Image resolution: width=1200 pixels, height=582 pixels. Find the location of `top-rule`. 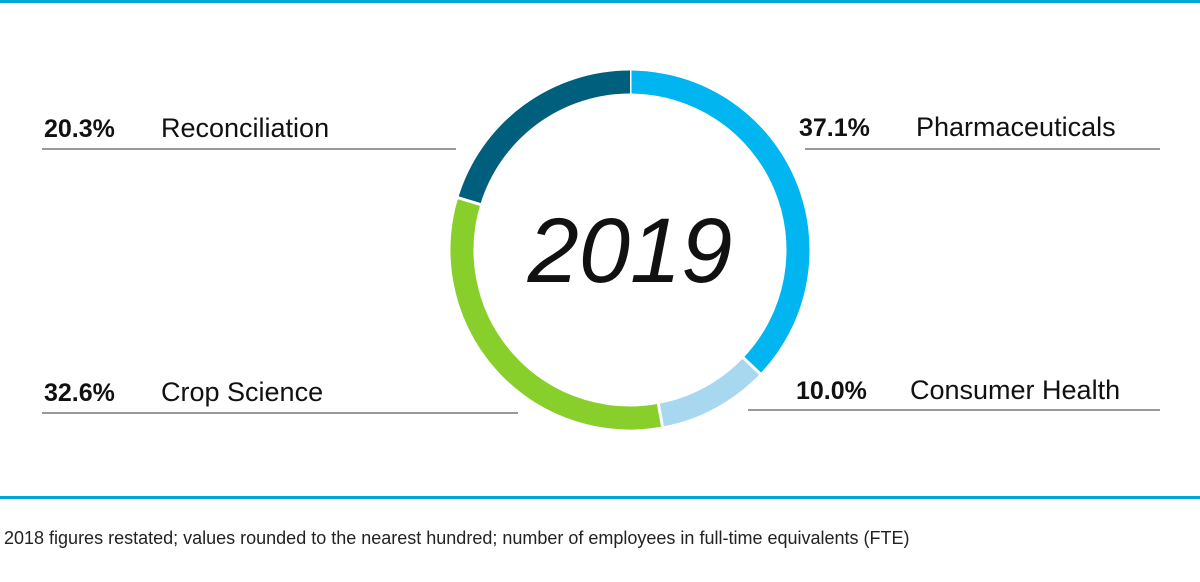

top-rule is located at coordinates (600, 1).